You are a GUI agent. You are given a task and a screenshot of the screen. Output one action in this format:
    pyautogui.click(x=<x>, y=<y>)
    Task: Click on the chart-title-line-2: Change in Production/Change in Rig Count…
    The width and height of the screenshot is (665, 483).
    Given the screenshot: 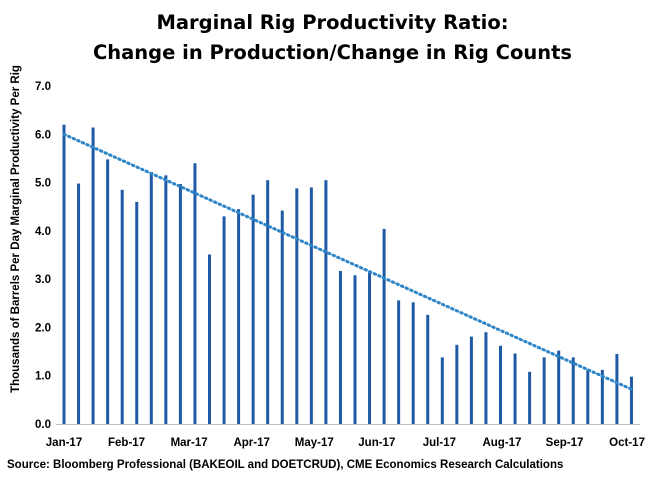 What is the action you would take?
    pyautogui.click(x=332, y=52)
    